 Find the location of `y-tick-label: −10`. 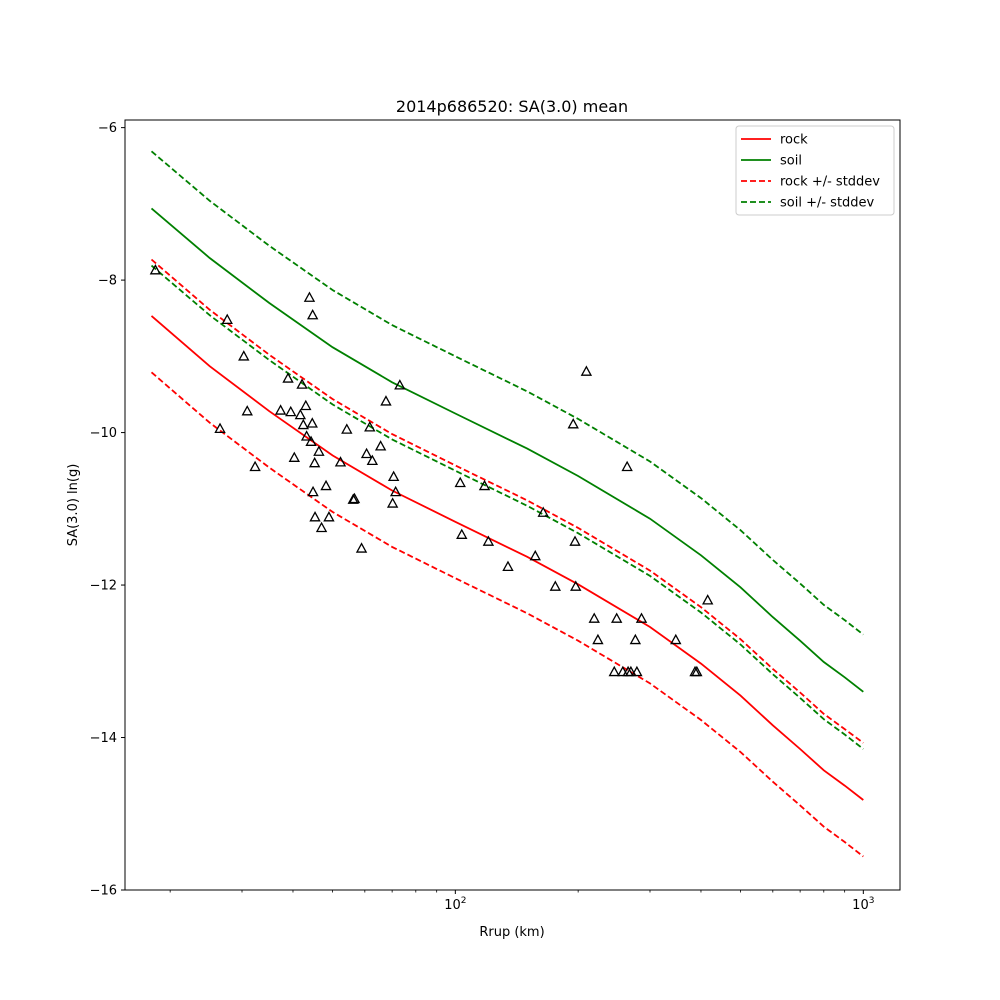

y-tick-label: −10 is located at coordinates (103, 433).